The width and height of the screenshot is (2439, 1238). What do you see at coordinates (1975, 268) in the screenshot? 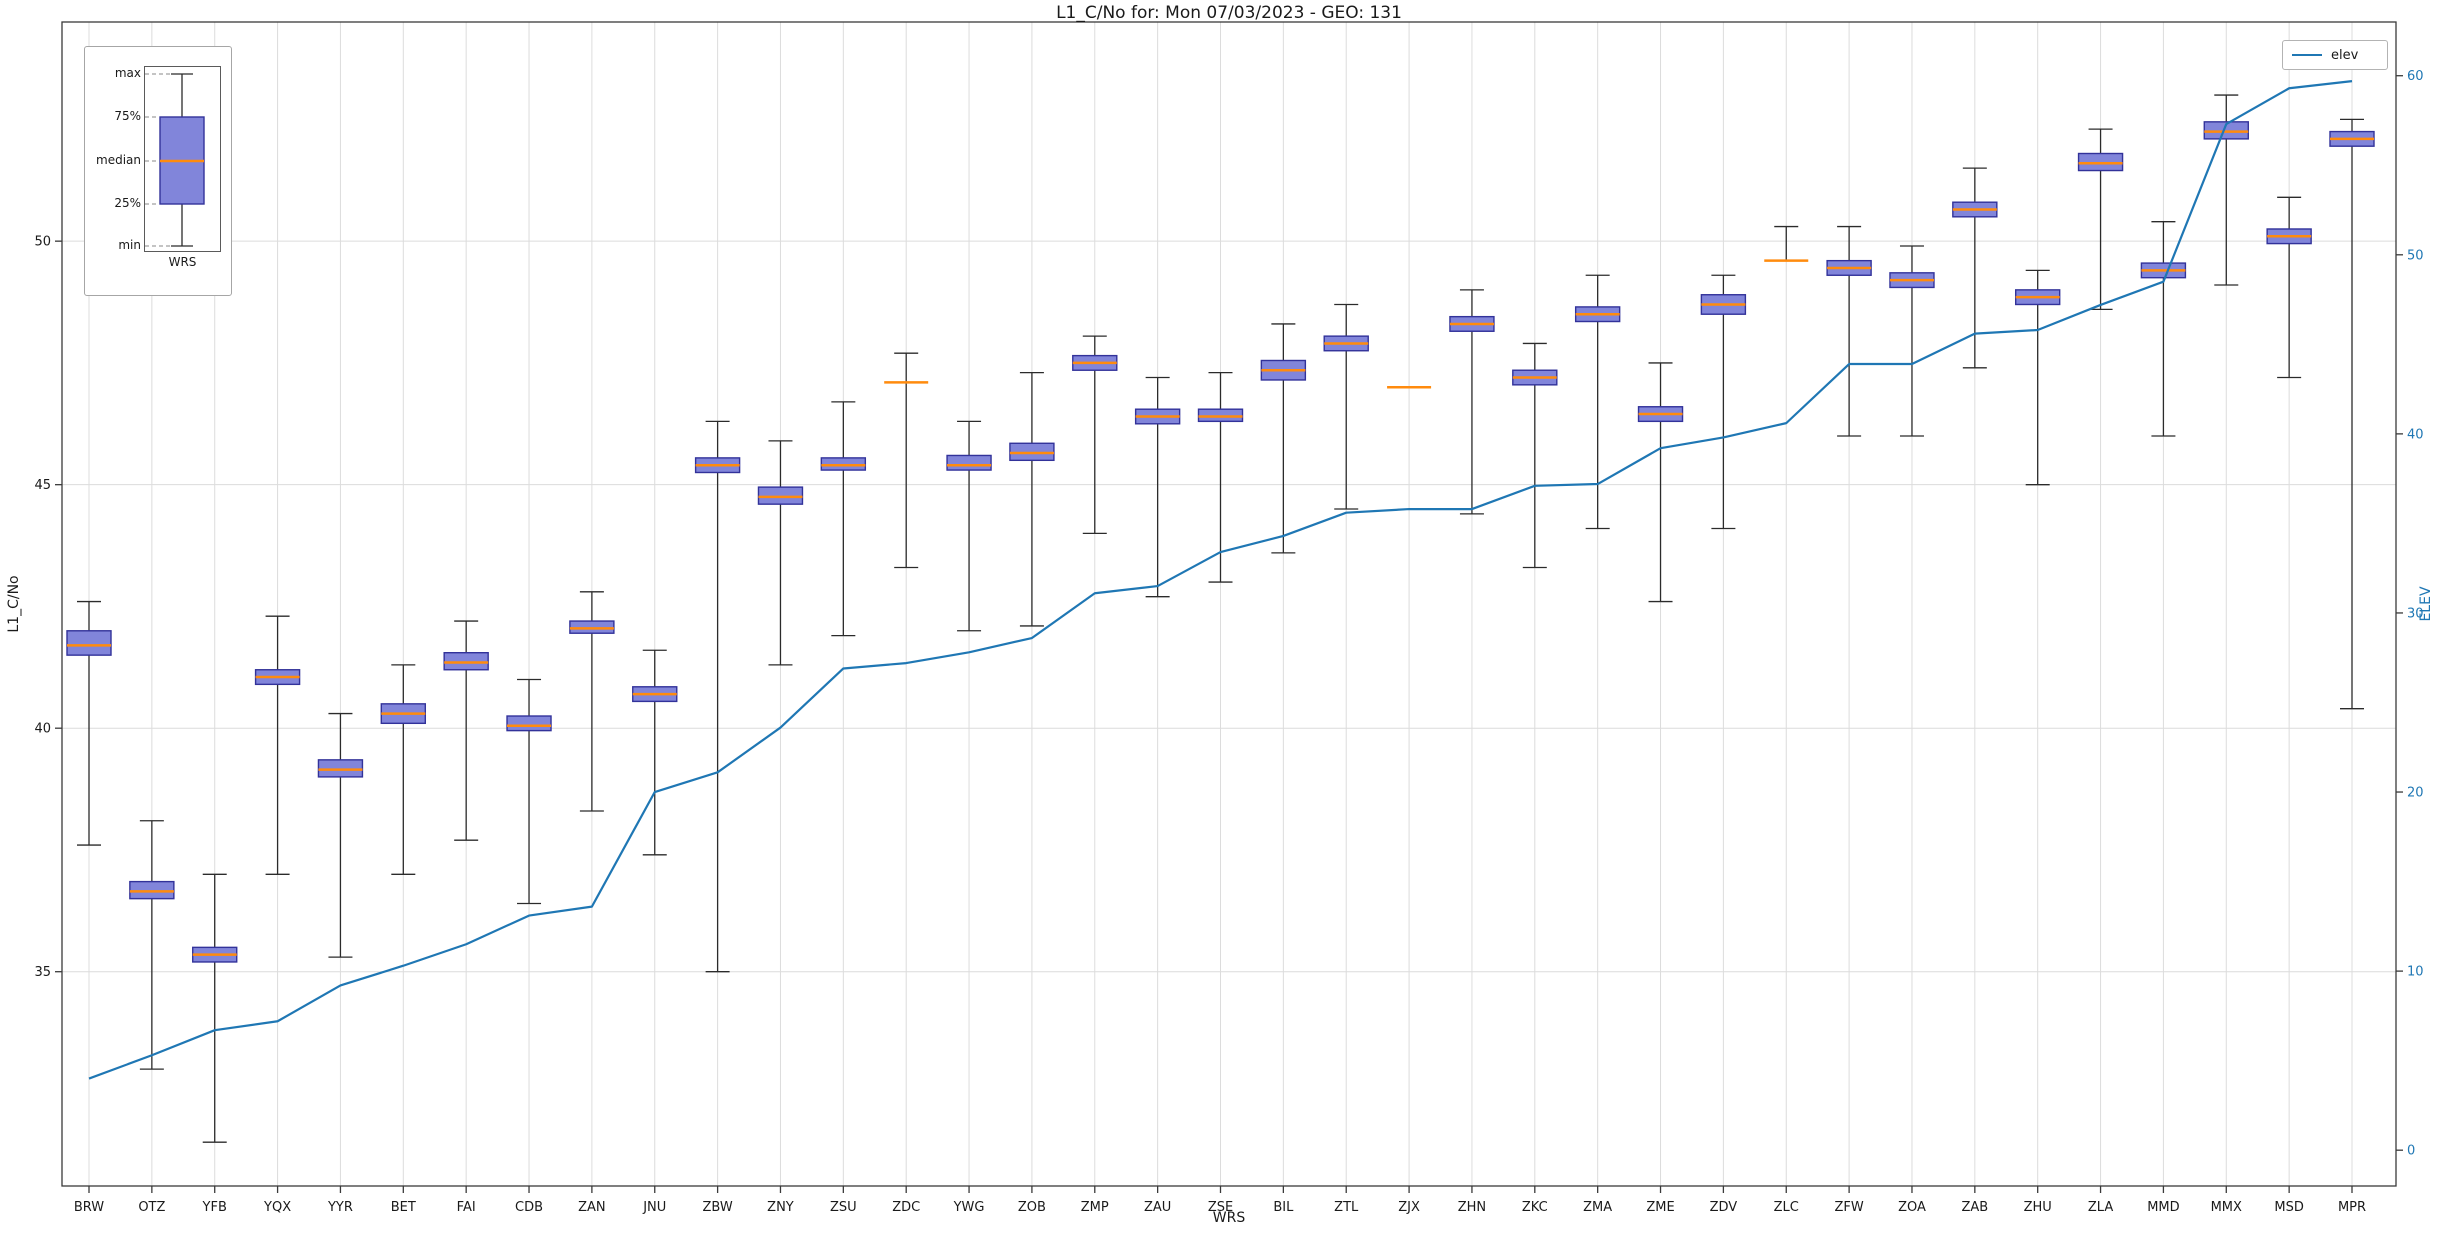
I see `boxplot-ZAB` at bounding box center [1975, 268].